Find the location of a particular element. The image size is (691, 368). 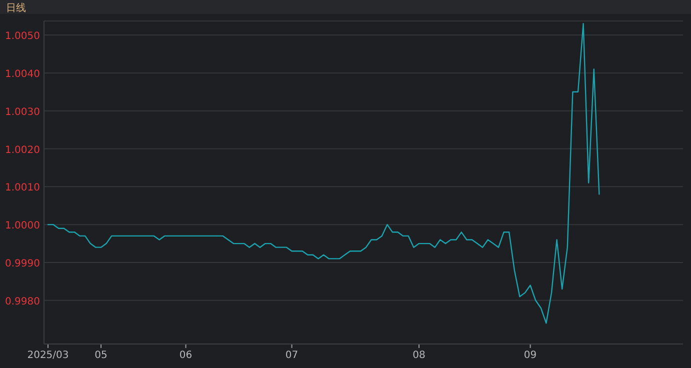

y-tick-label: 1.0030 is located at coordinates (22, 112).